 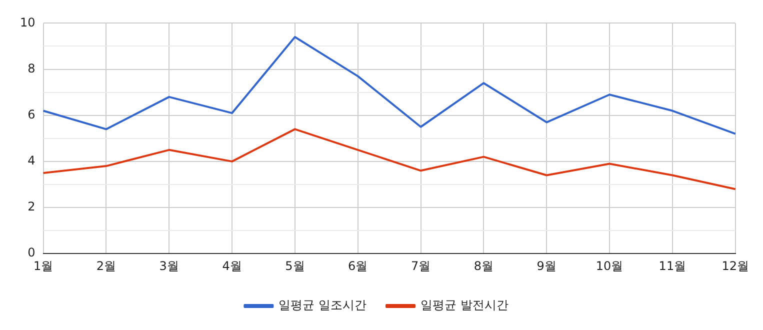 What do you see at coordinates (736, 265) in the screenshot?
I see `x-tick-label: 12월` at bounding box center [736, 265].